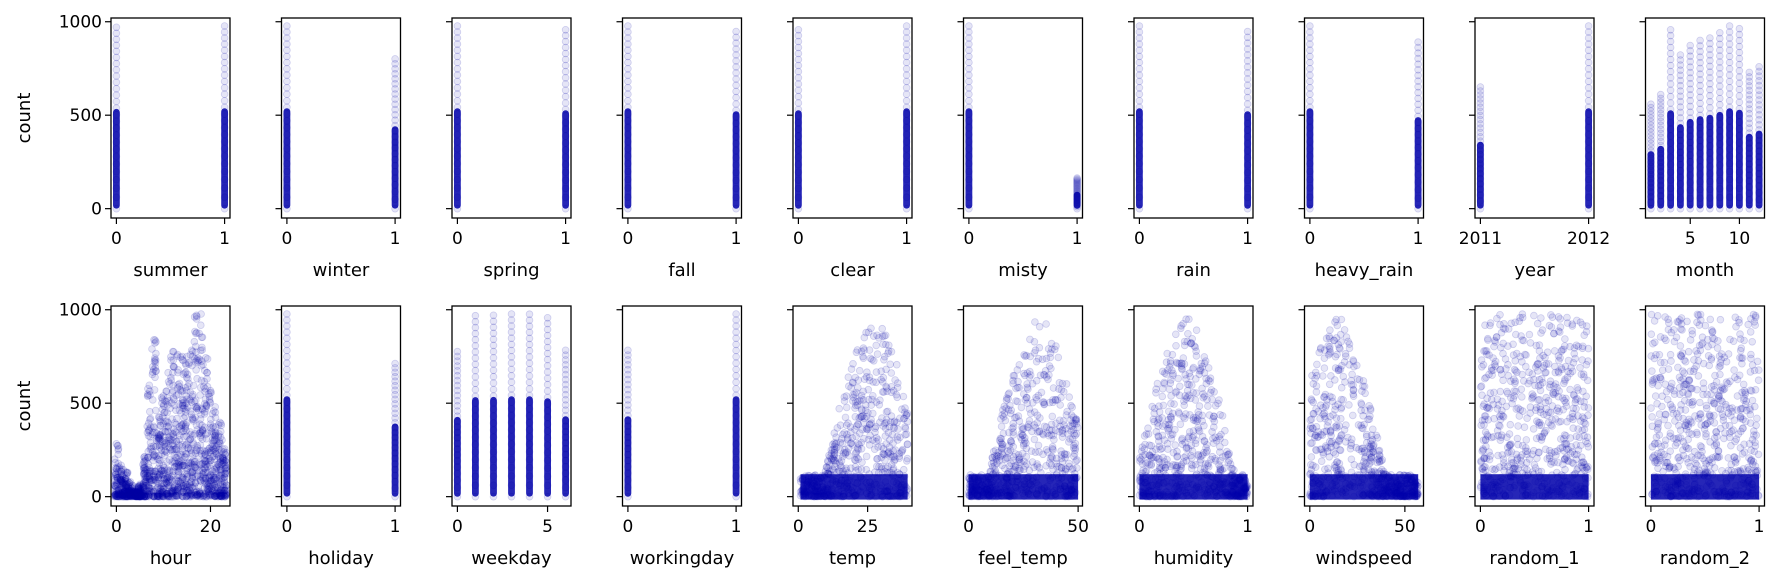 The height and width of the screenshot is (585, 1784). What do you see at coordinates (1364, 408) in the screenshot?
I see `points-windspeed` at bounding box center [1364, 408].